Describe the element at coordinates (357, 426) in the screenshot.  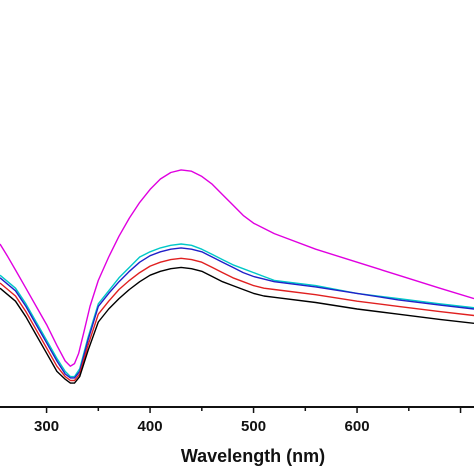
I see `x-tick-label: 600` at that location.